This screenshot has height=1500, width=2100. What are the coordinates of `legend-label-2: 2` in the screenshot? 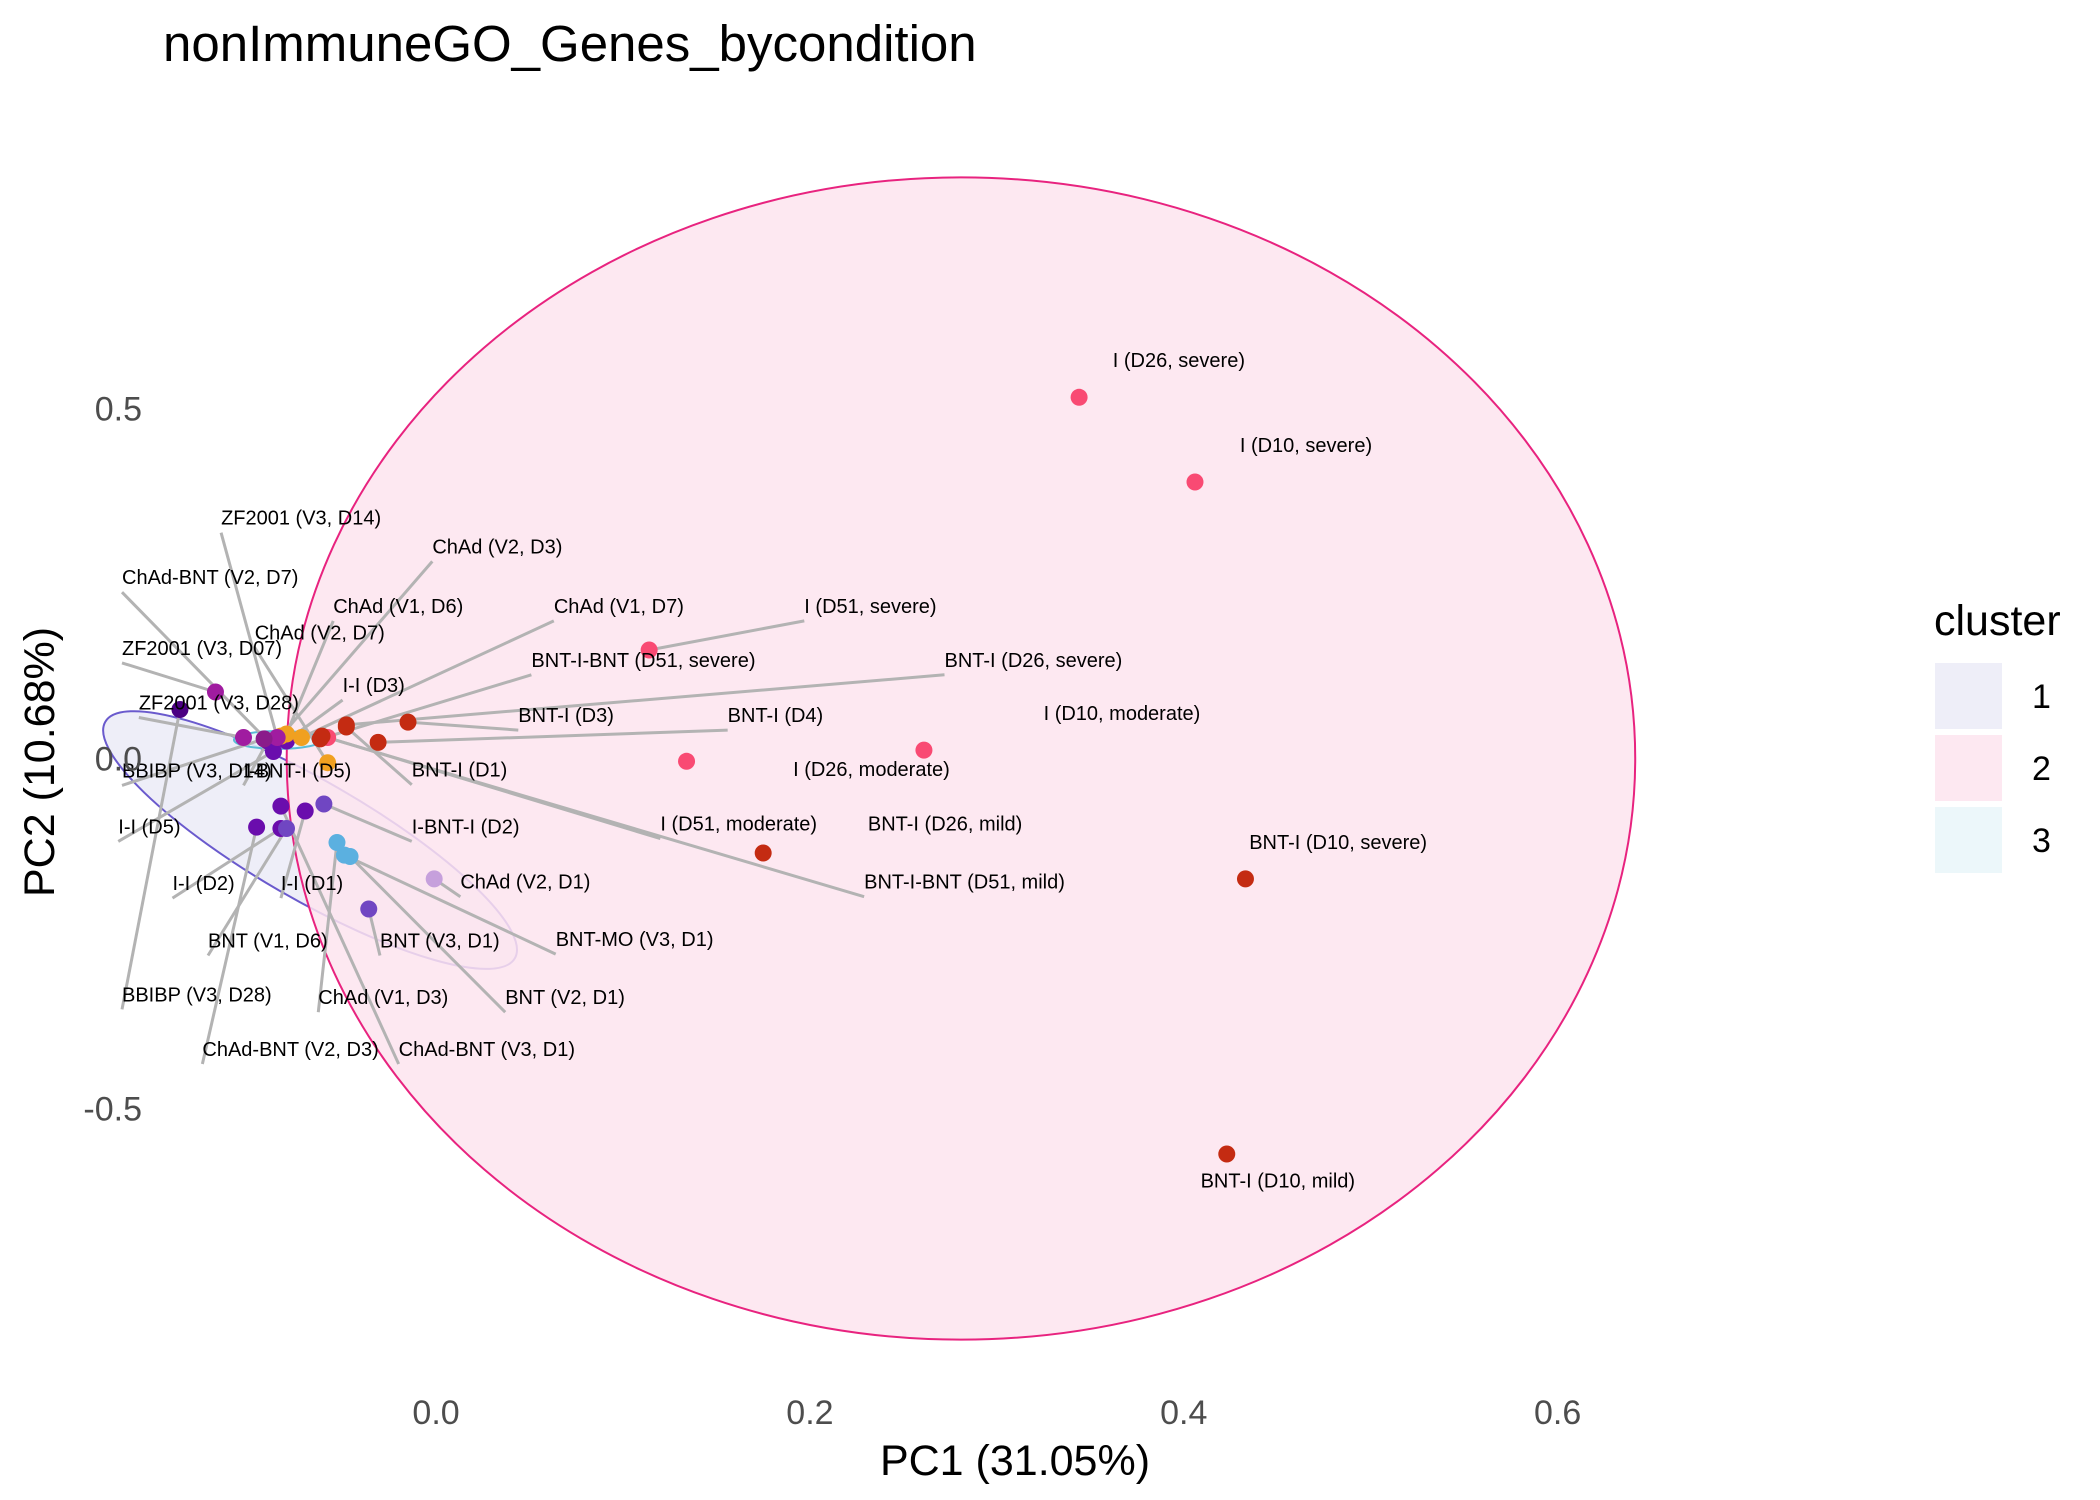 It's located at (2041, 769).